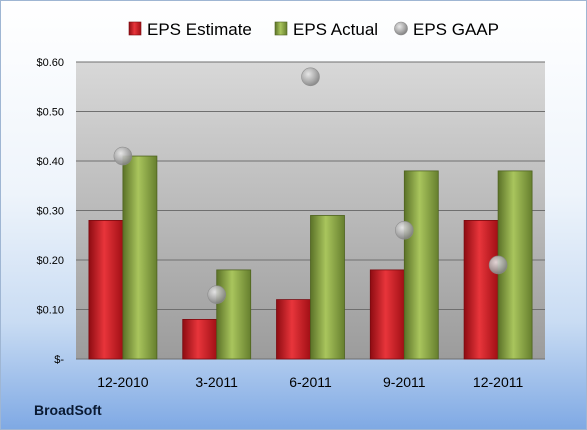  What do you see at coordinates (50, 311) in the screenshot?
I see `y-tick-label: $0.10` at bounding box center [50, 311].